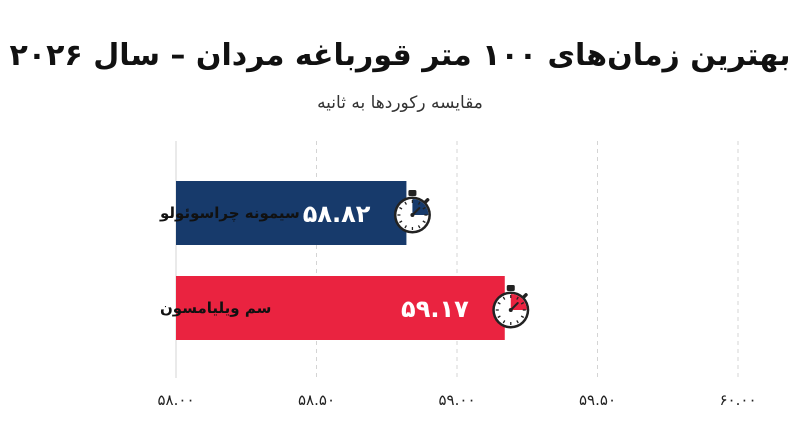 The height and width of the screenshot is (447, 800). I want to click on bar-value-label: ۵۹.۱۷, so click(435, 309).